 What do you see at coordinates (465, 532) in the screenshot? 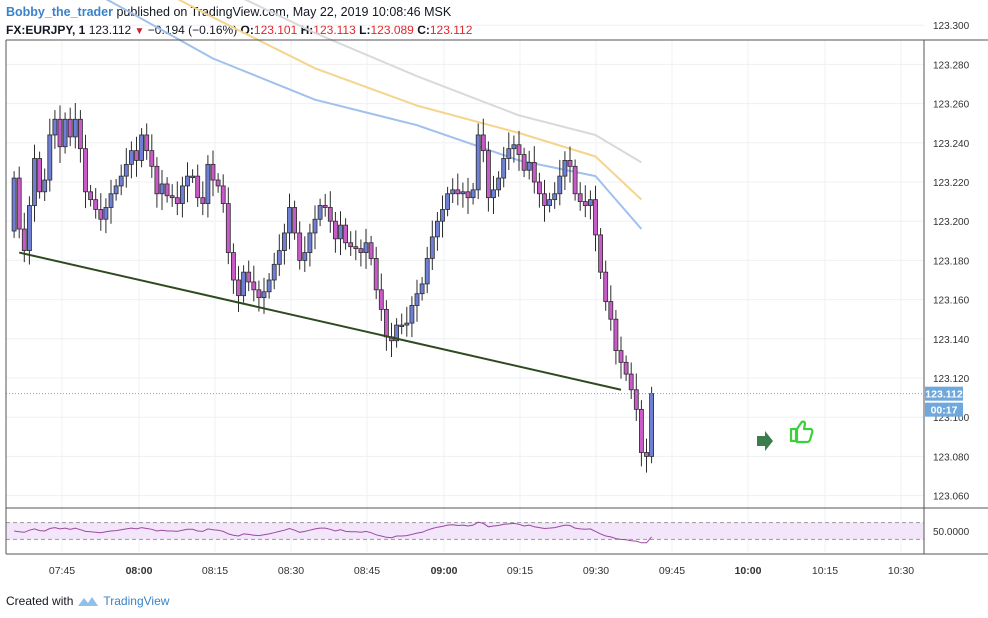
I see `rsi-panel` at bounding box center [465, 532].